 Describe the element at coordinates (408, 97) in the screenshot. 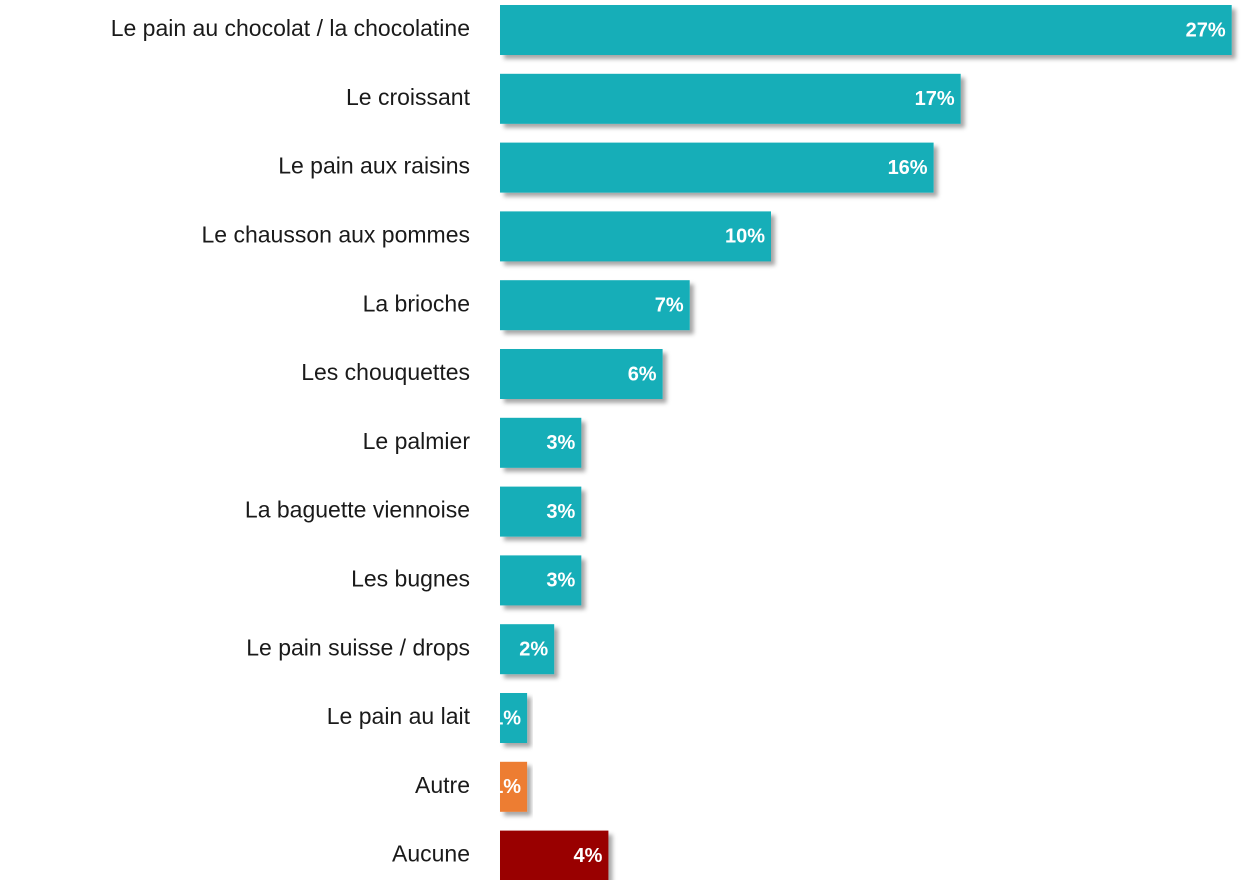

I see `category-label: Le croissant` at that location.